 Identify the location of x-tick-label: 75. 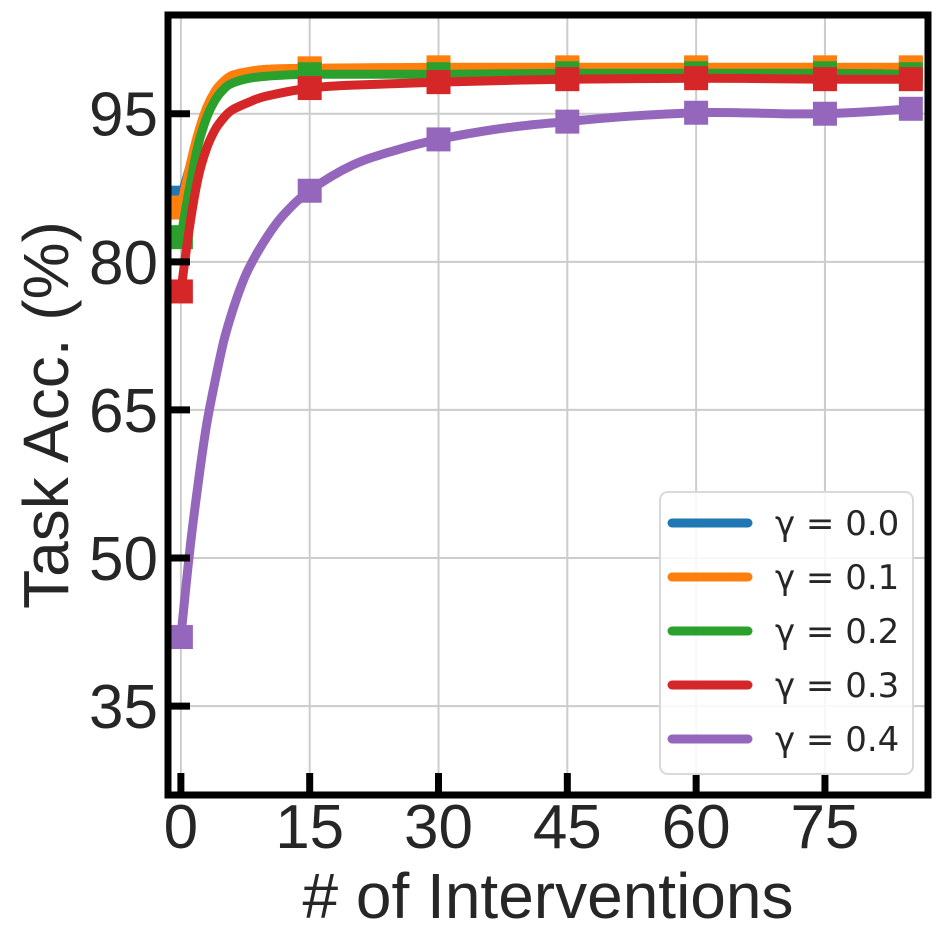
(824, 827).